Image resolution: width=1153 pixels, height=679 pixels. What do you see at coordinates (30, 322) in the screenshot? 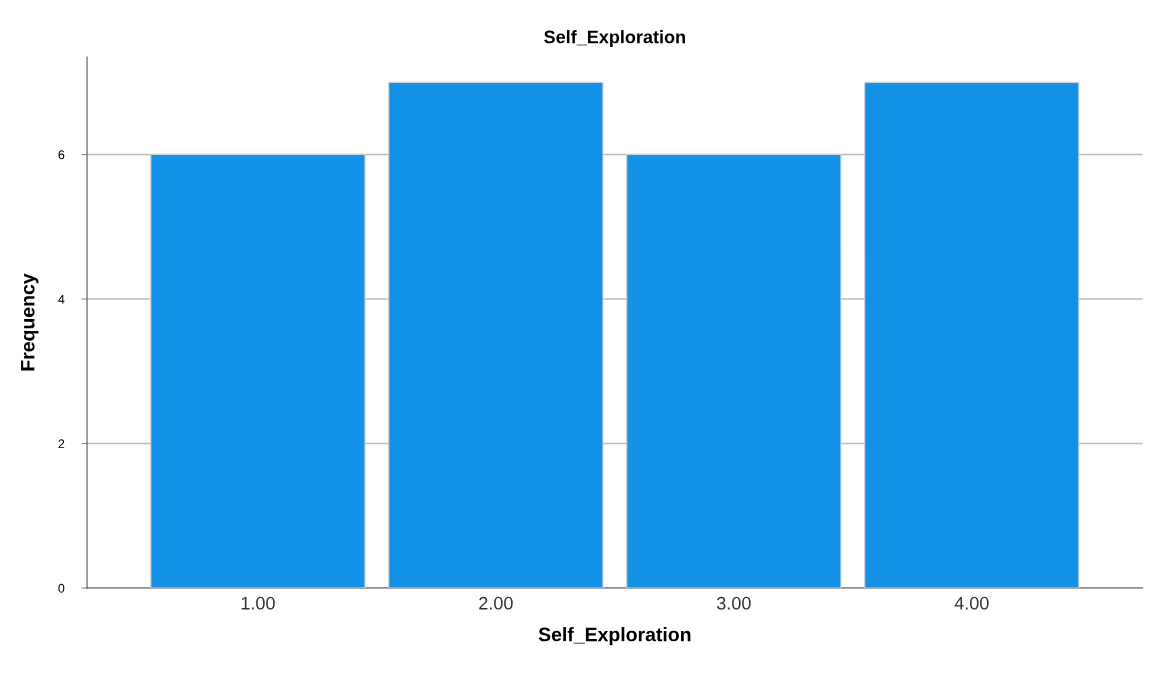
I see `y-axis-title: Frequency` at bounding box center [30, 322].